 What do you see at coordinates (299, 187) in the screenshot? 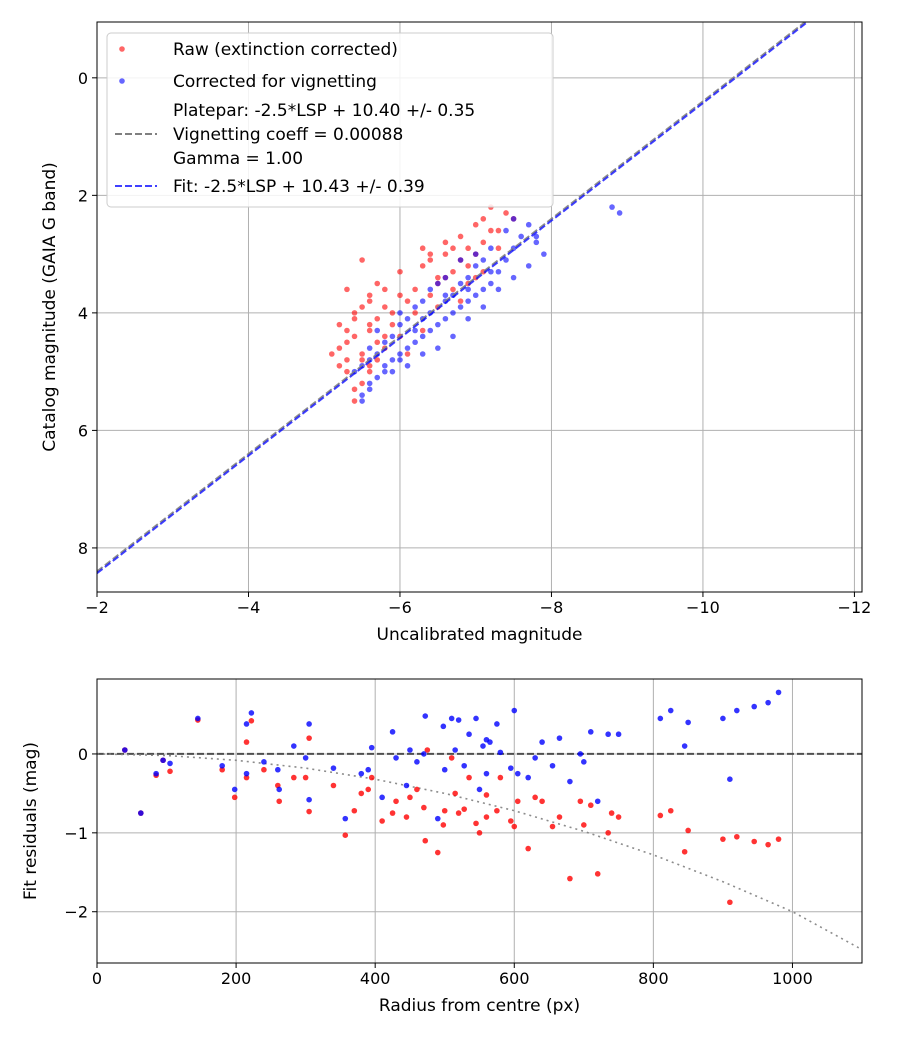
I see `legend-label: Fit: -2.5*LSP + 10.43 +/- 0.39` at bounding box center [299, 187].